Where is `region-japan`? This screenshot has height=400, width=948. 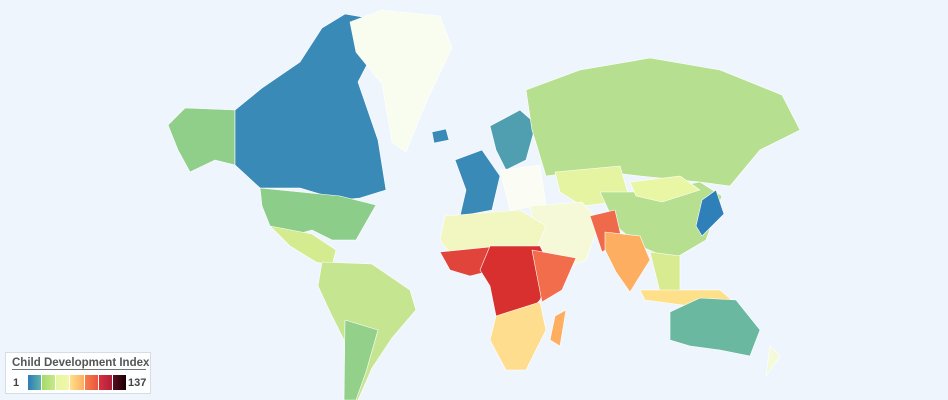 region-japan is located at coordinates (710, 213).